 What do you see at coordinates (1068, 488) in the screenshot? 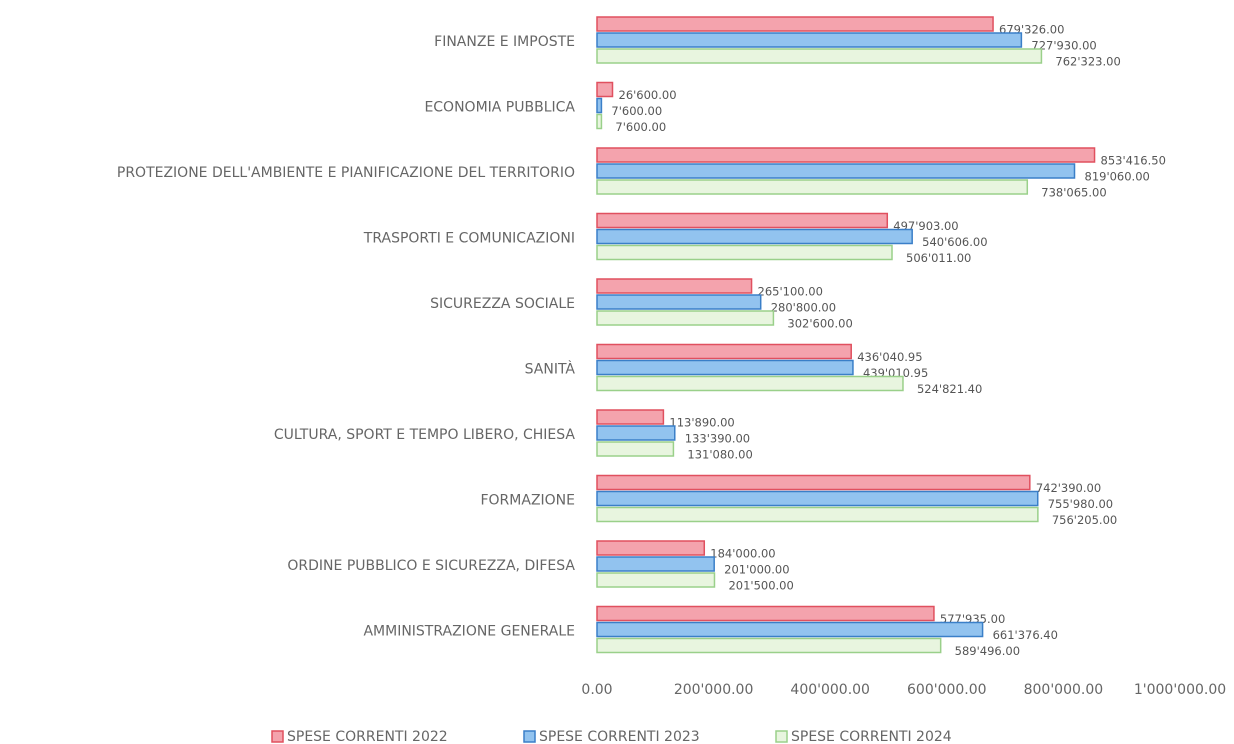
I see `value-label: 742'390.00` at bounding box center [1068, 488].